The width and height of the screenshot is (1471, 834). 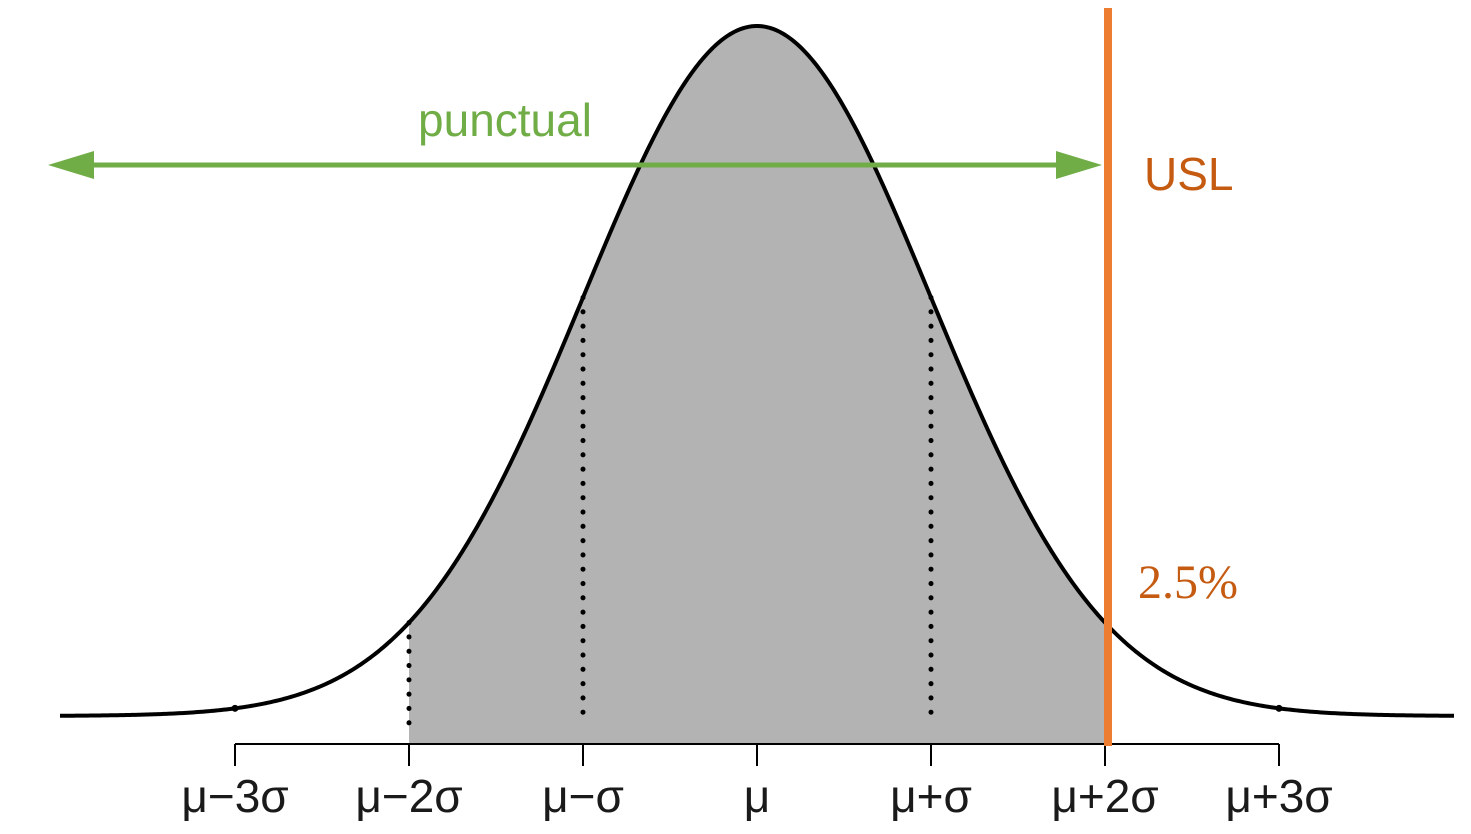 I want to click on x-axis-ticks: μ−3σ μ−2σ μ−σ μ μ+σ μ+2σ μ+3σ, so click(x=757, y=783).